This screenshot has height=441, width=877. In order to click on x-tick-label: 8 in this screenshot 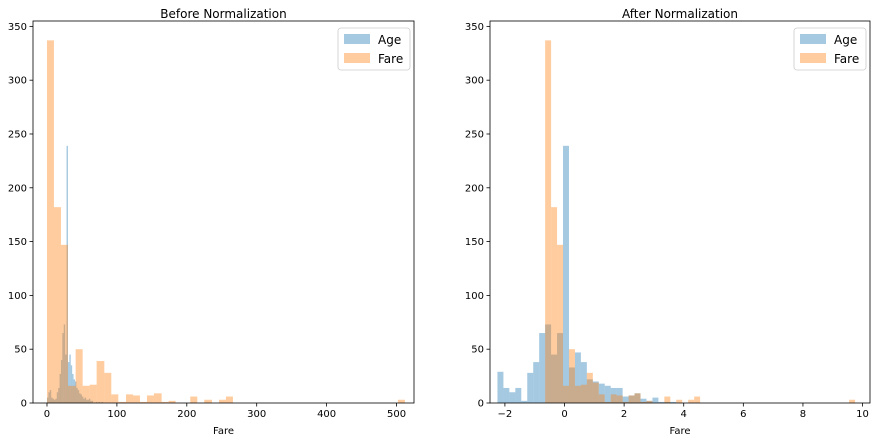, I will do `click(803, 414)`.